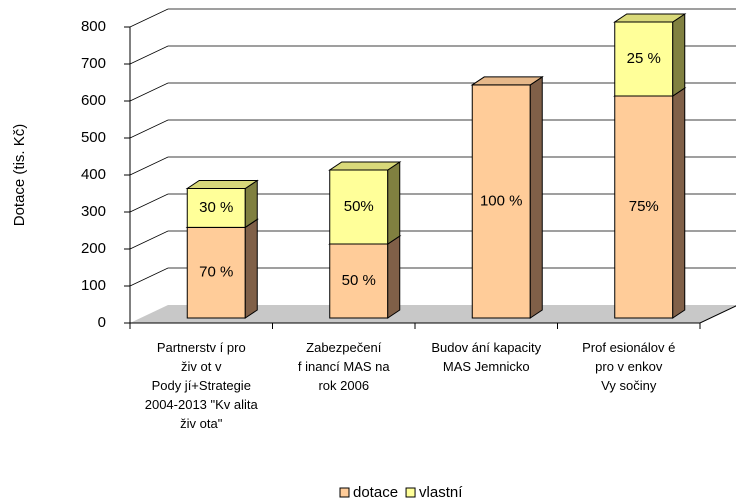  What do you see at coordinates (93, 26) in the screenshot?
I see `y-tick-label: 800` at bounding box center [93, 26].